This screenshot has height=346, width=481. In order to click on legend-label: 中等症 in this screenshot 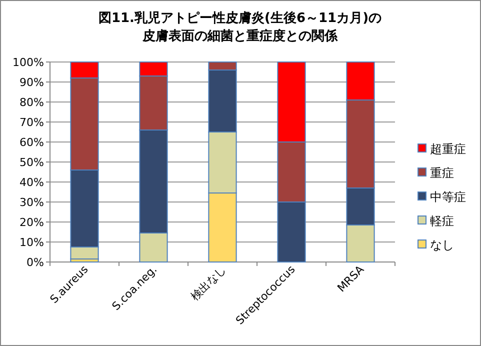, I will do `click(448, 197)`.